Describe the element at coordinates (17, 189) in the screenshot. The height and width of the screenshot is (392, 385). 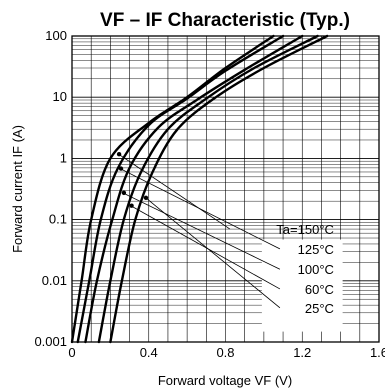
I see `y-axis-label: Forward current IF (A)` at that location.